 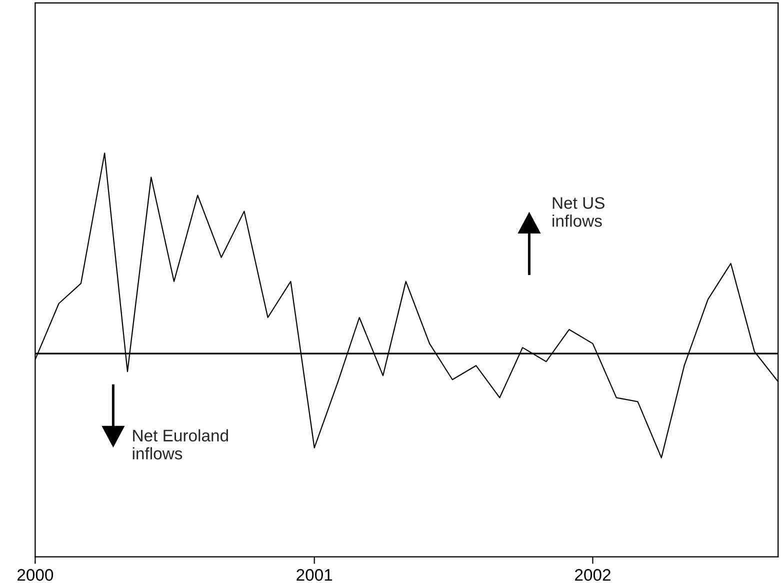 What do you see at coordinates (180, 444) in the screenshot?
I see `annotation: Net Euroland inflows` at bounding box center [180, 444].